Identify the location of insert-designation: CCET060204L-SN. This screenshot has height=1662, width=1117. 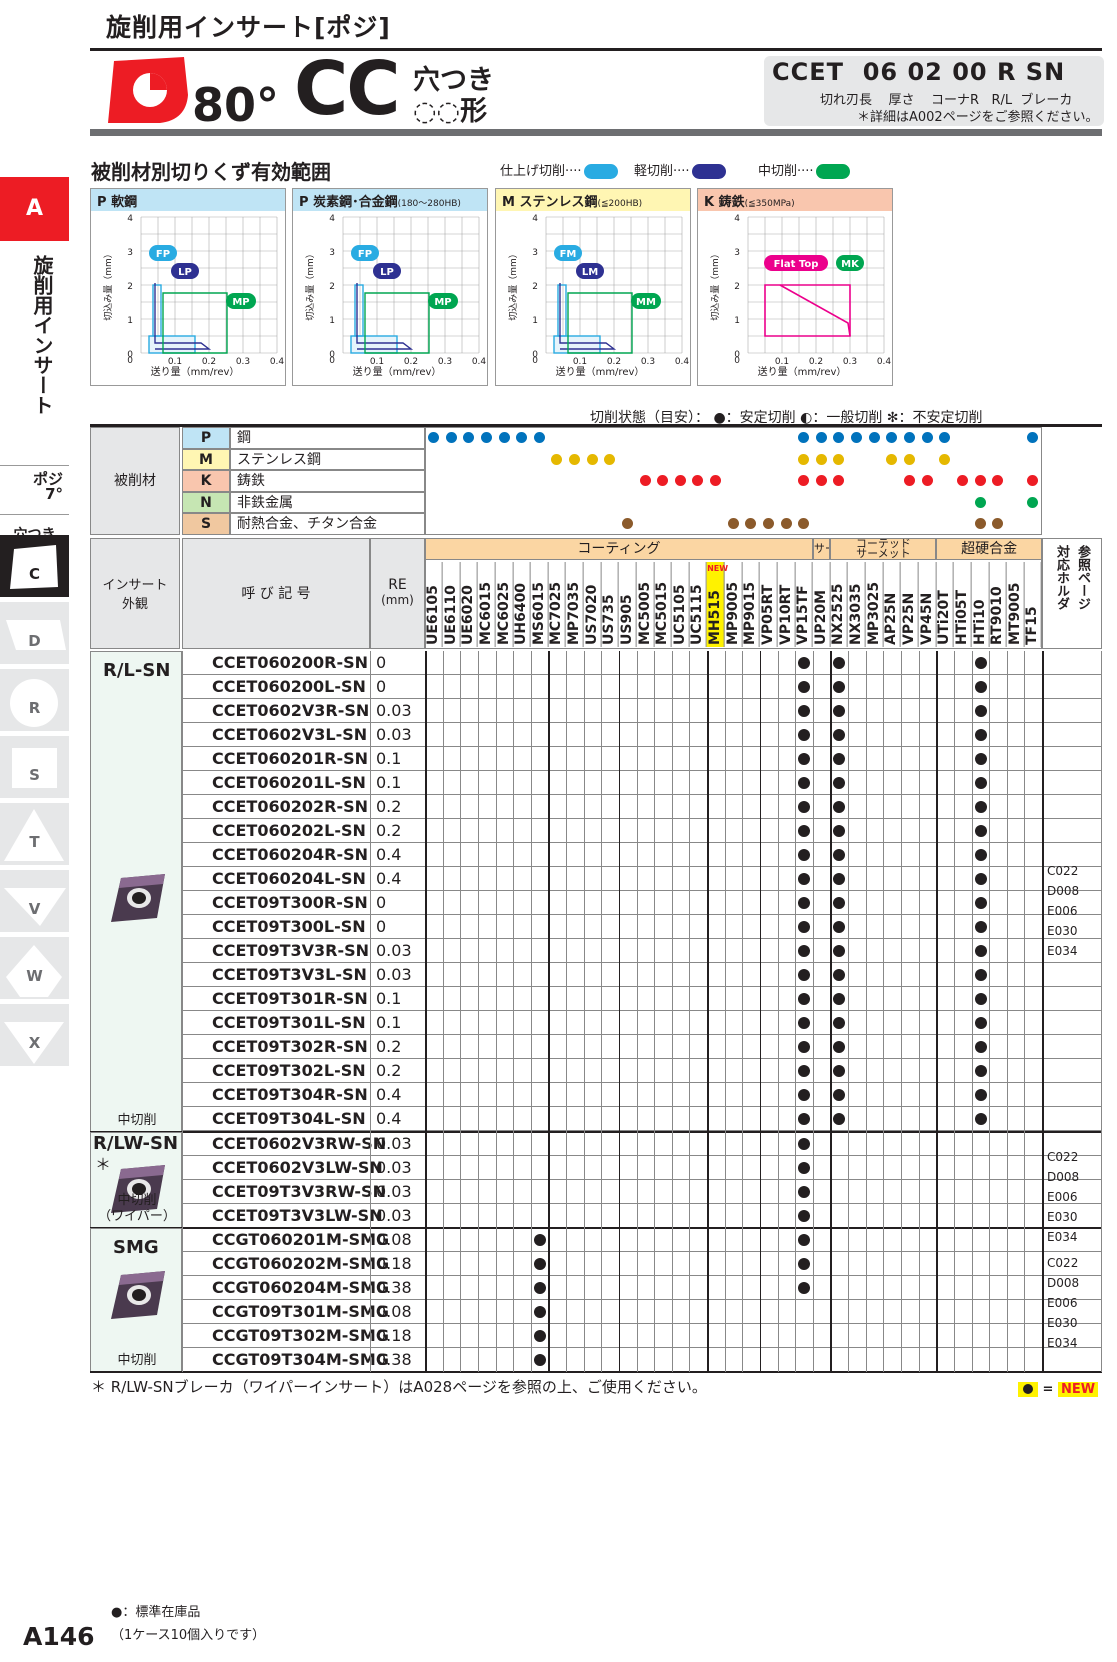
(289, 878).